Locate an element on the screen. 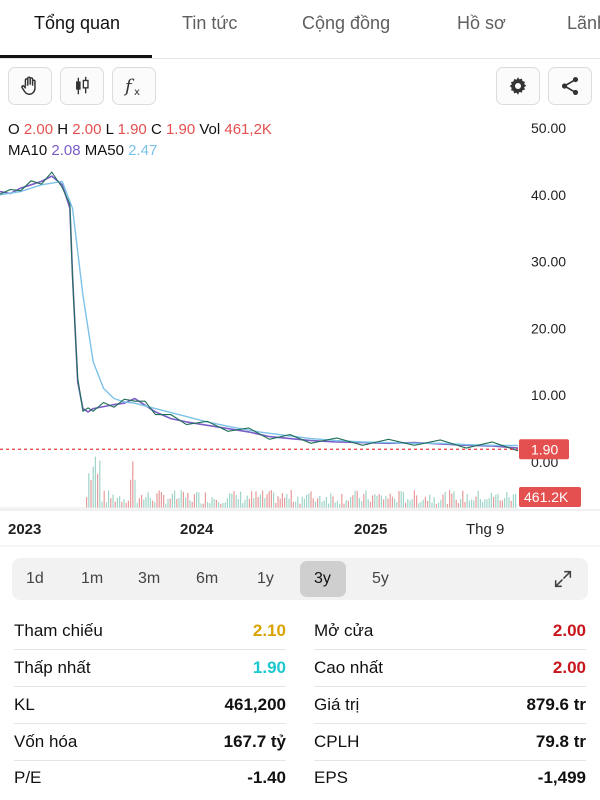  stat-label: CPLH is located at coordinates (337, 741).